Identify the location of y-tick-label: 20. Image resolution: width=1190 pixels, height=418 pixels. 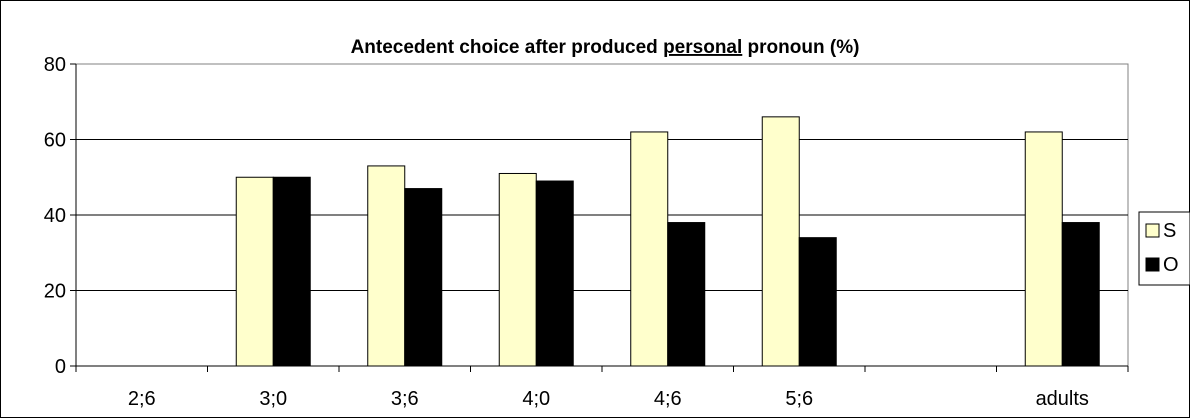
(55, 292).